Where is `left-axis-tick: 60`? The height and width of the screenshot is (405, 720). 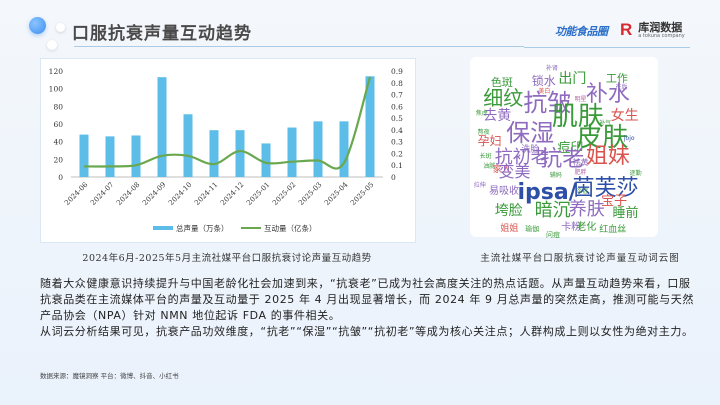
left-axis-tick: 60 is located at coordinates (58, 124).